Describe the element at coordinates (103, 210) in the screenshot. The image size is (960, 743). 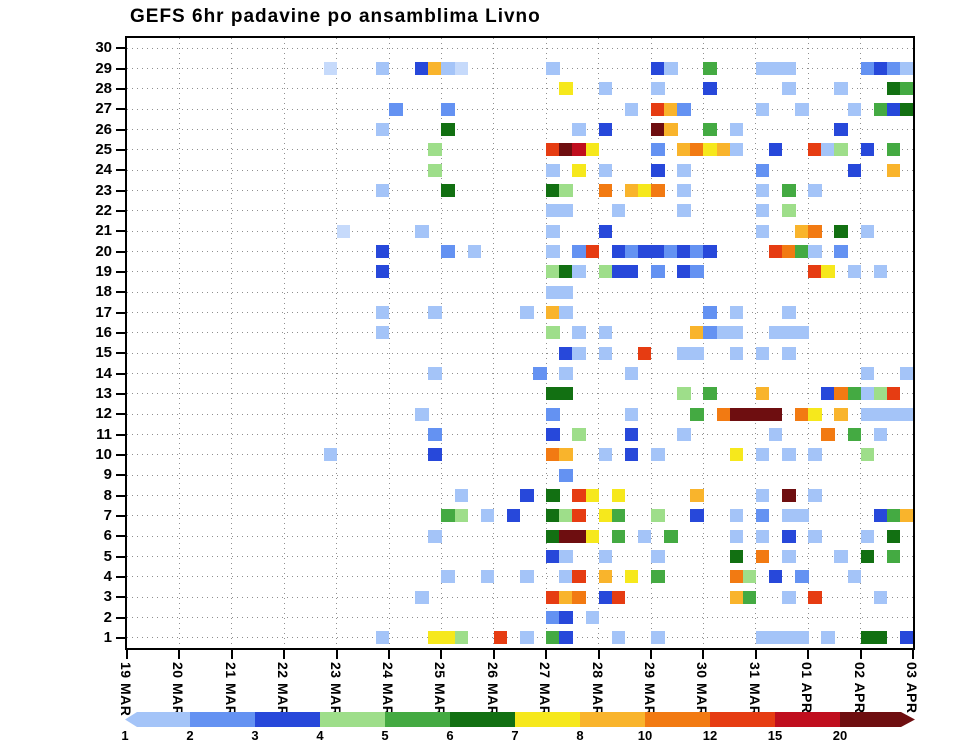
I see `y-tick-label: 22` at that location.